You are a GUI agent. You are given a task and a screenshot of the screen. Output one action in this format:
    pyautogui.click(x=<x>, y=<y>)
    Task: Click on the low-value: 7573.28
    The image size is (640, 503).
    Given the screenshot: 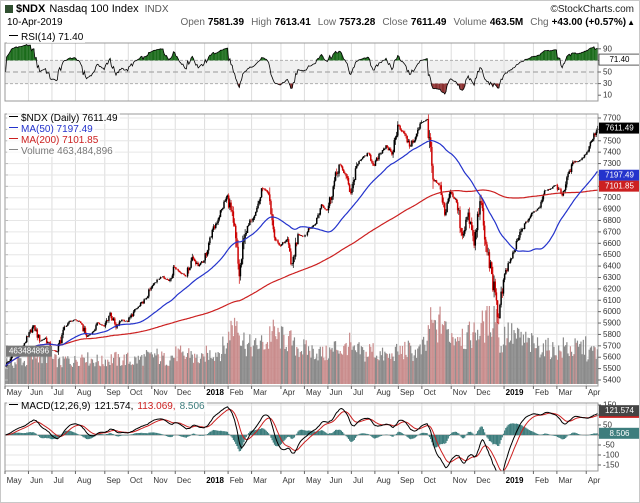 What is the action you would take?
    pyautogui.click(x=357, y=22)
    